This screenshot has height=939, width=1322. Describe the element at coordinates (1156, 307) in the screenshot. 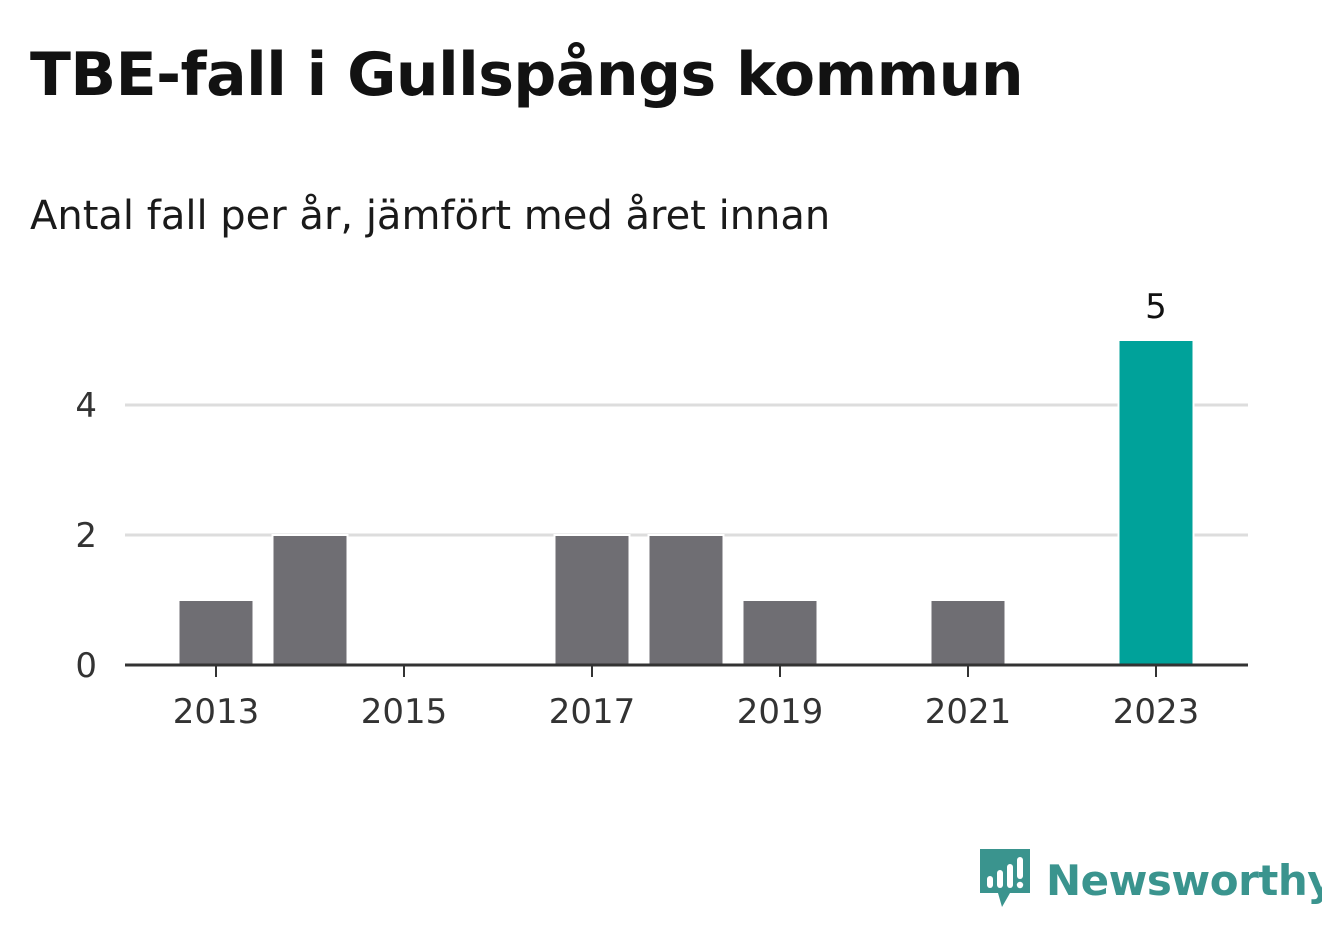

I see `data-label: 5` at that location.